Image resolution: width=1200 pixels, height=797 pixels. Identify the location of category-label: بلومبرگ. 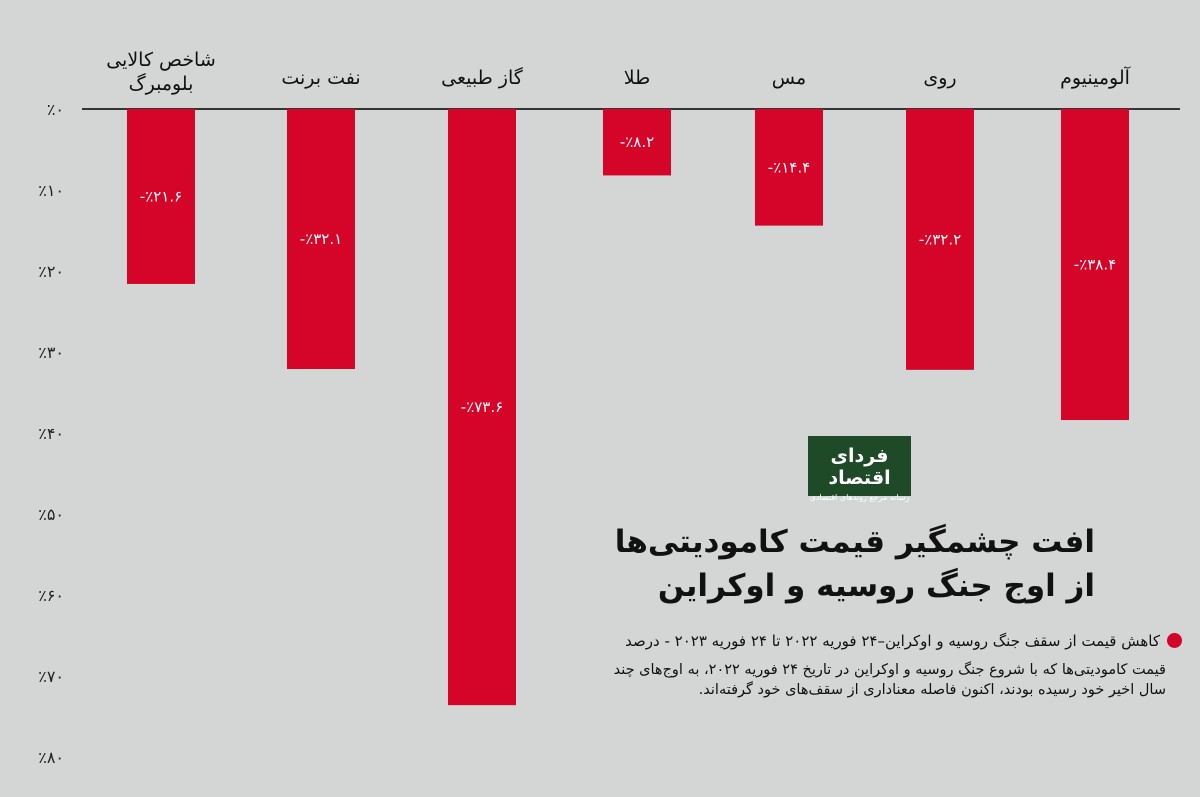
(161, 84).